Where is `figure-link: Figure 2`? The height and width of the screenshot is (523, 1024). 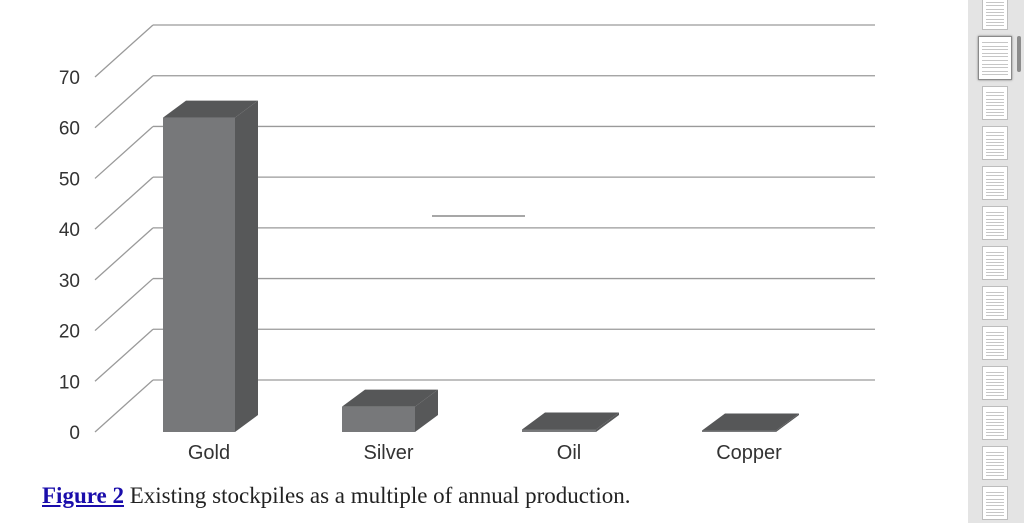
figure-link: Figure 2 is located at coordinates (83, 495).